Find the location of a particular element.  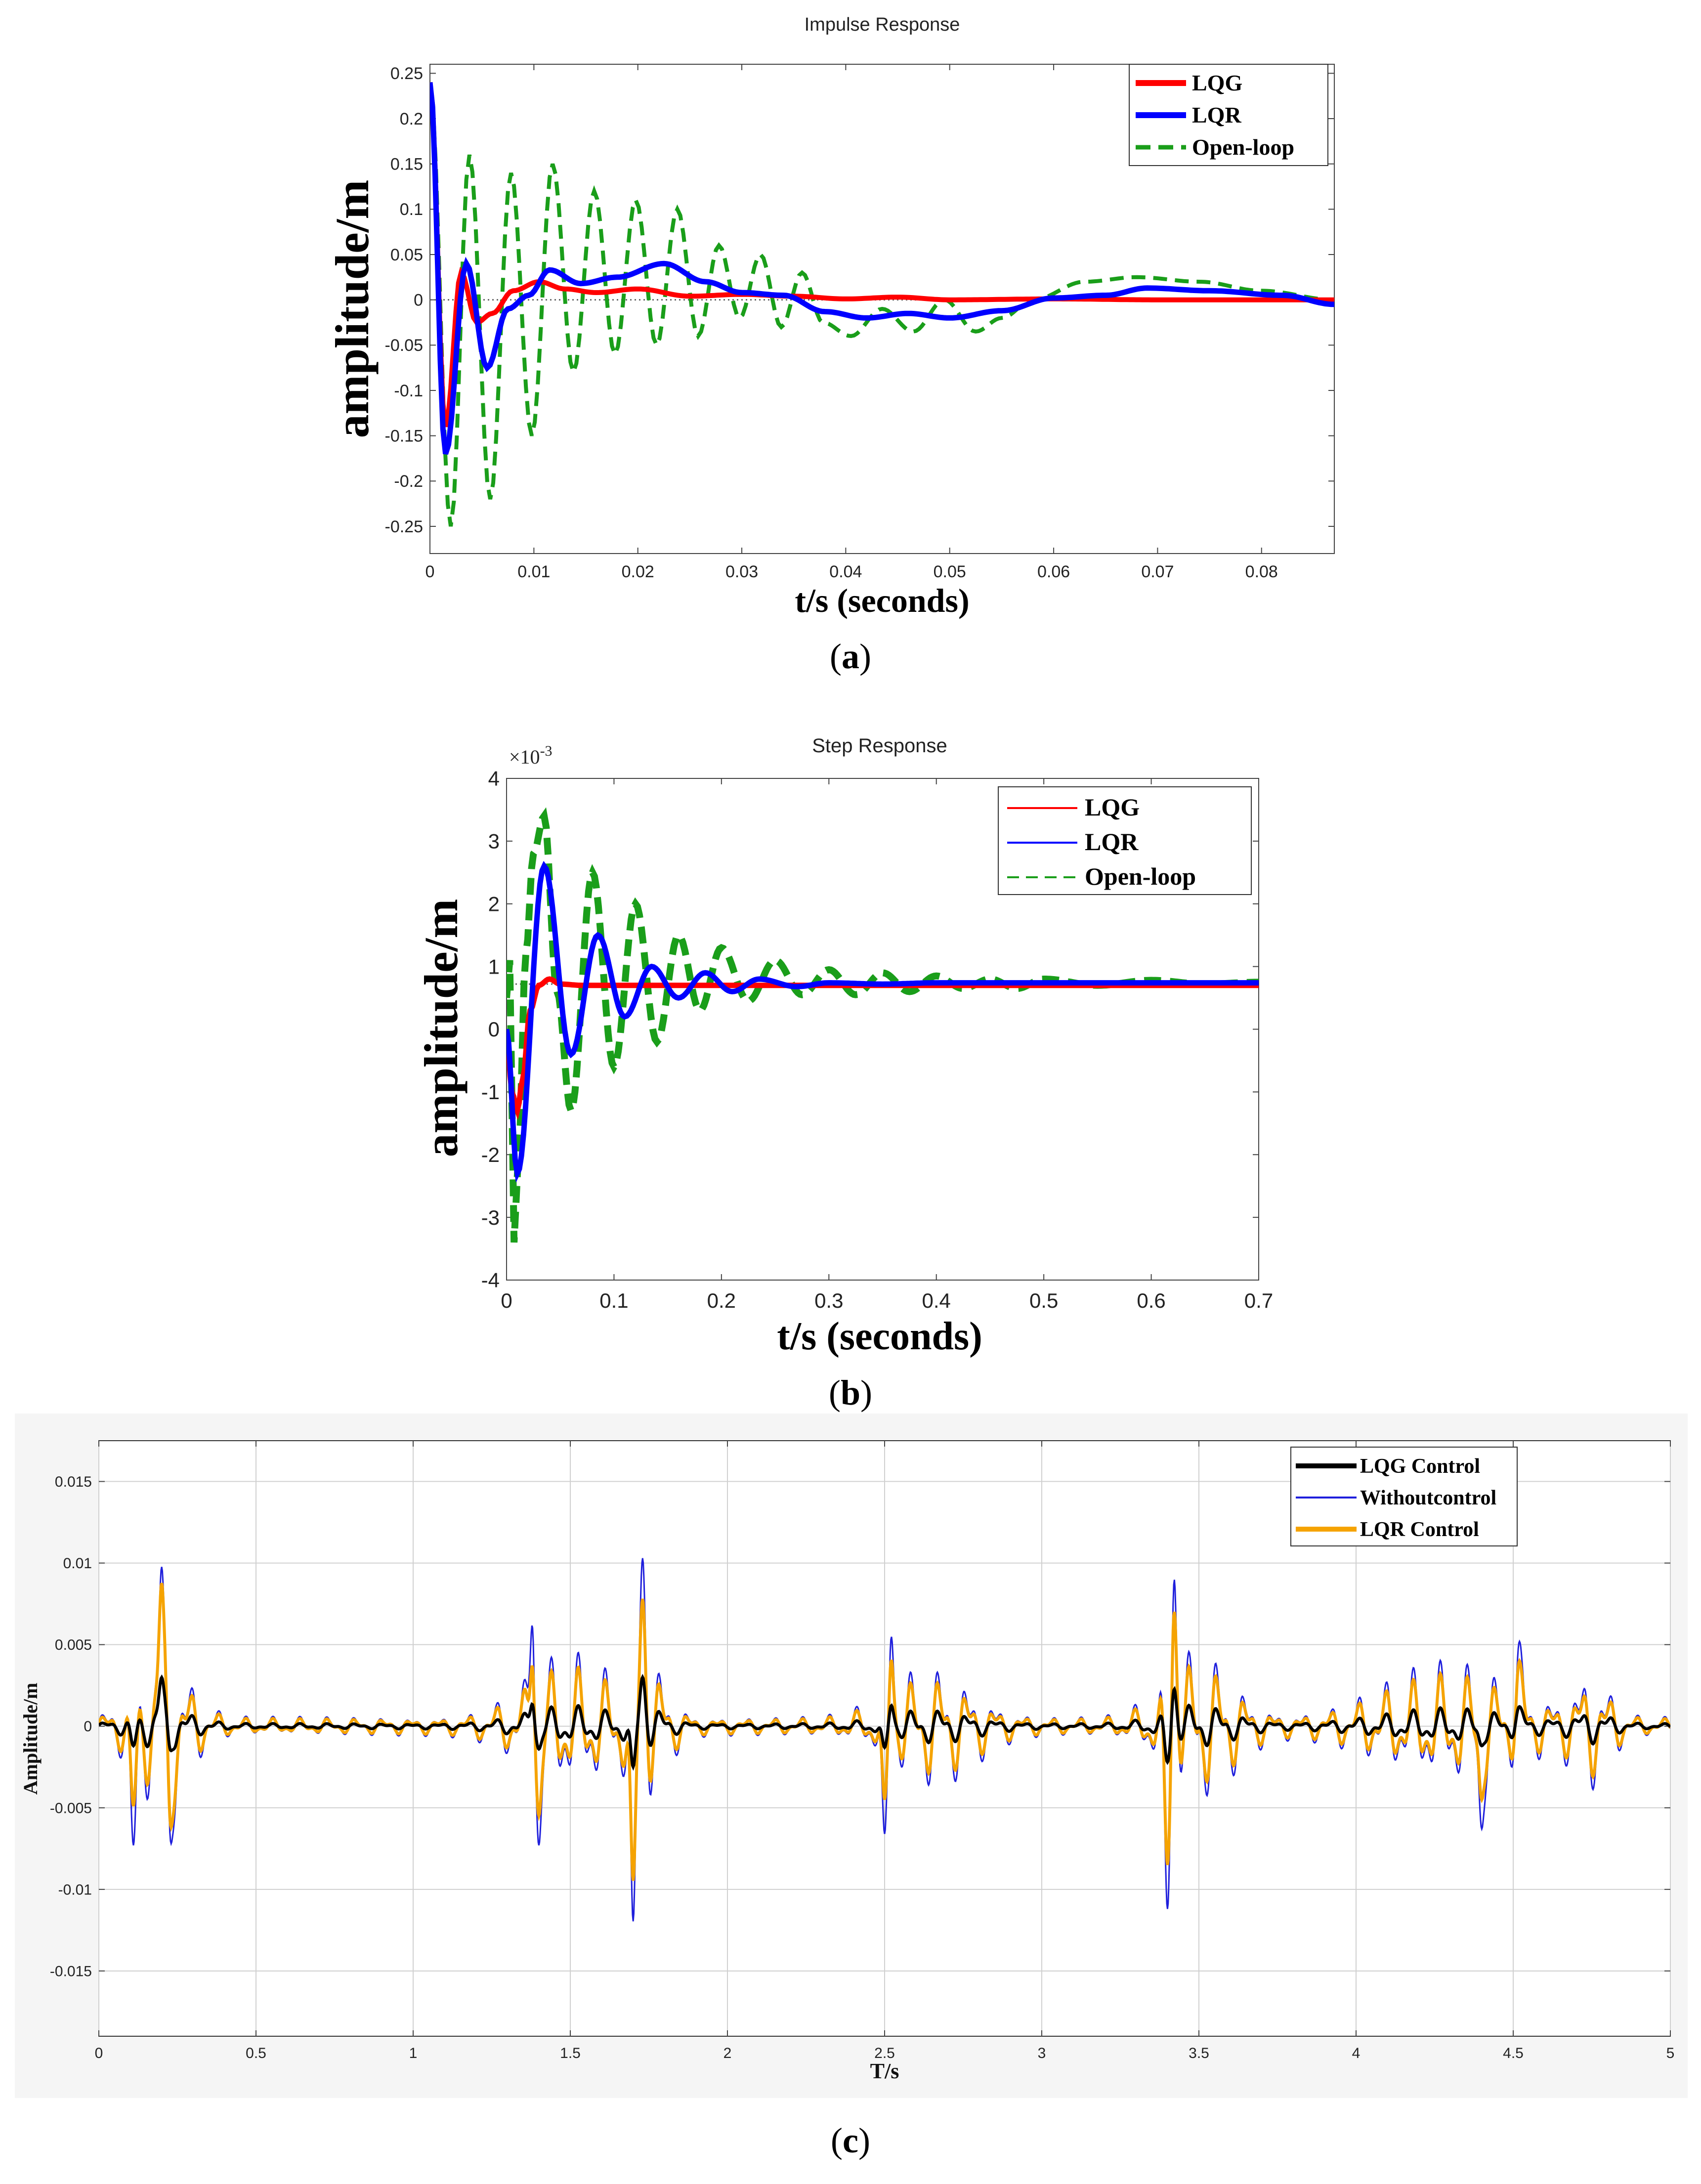

x-tick-label: 2.5 is located at coordinates (885, 2053).